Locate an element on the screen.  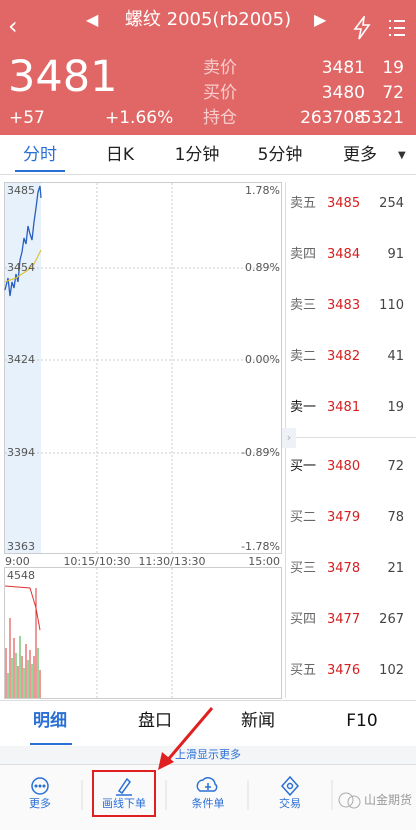
bottom-tab-bg is located at coordinates (208, 723).